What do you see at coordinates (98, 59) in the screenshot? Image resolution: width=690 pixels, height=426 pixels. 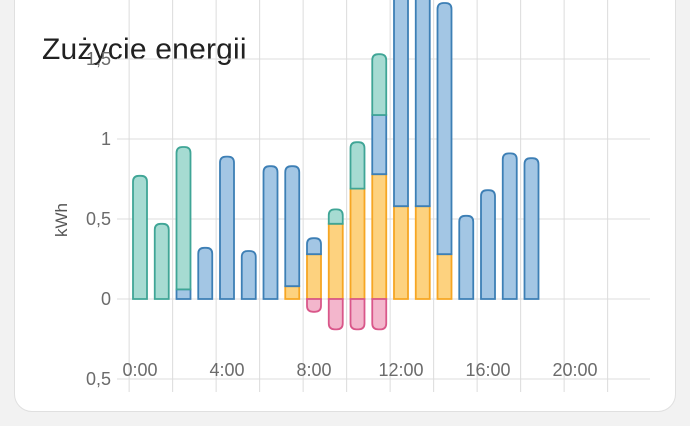 I see `y-tick-label: 1,5` at bounding box center [98, 59].